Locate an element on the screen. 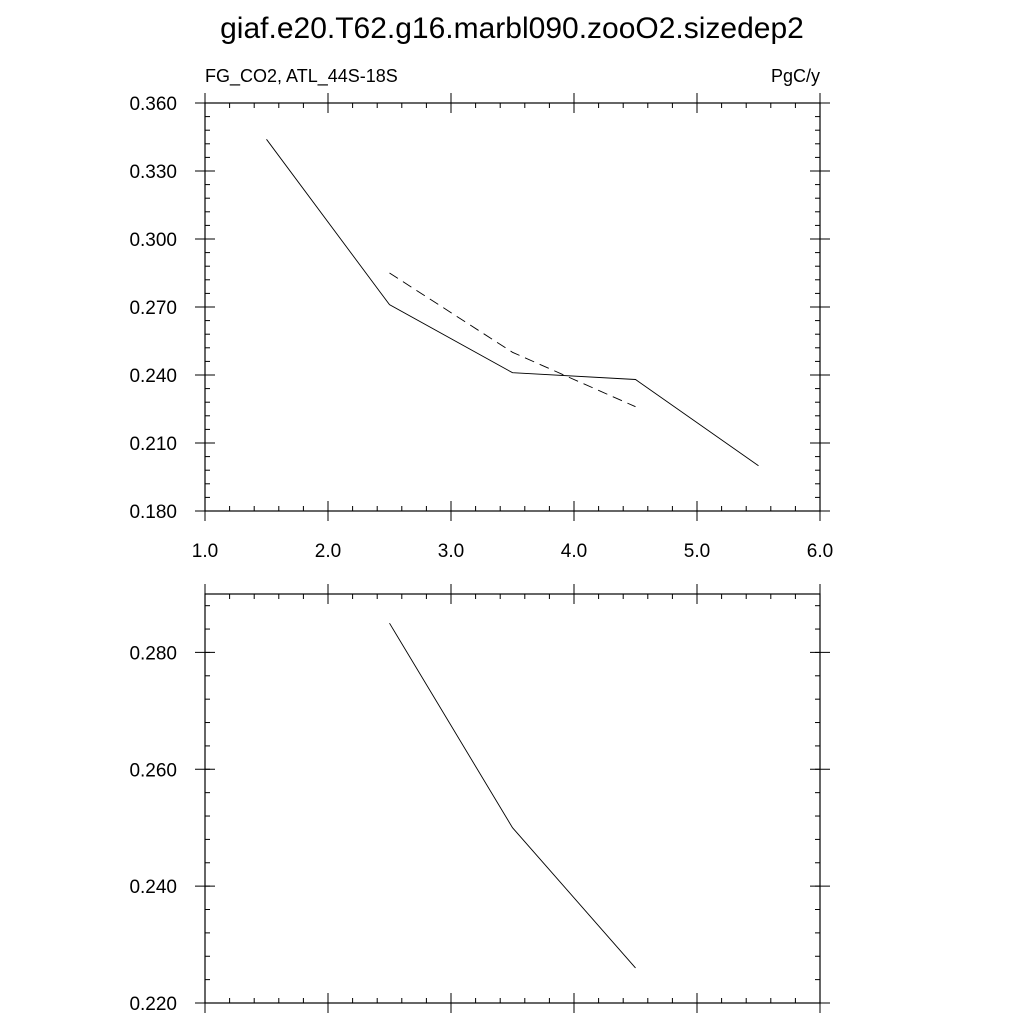 This screenshot has height=1024, width=1024. x-tick-label: 3.0 is located at coordinates (451, 551).